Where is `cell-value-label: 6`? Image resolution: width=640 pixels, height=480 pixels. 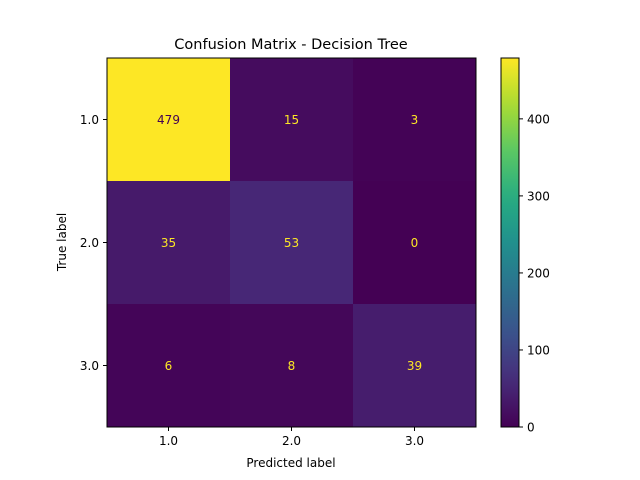
cell-value-label: 6 is located at coordinates (169, 366).